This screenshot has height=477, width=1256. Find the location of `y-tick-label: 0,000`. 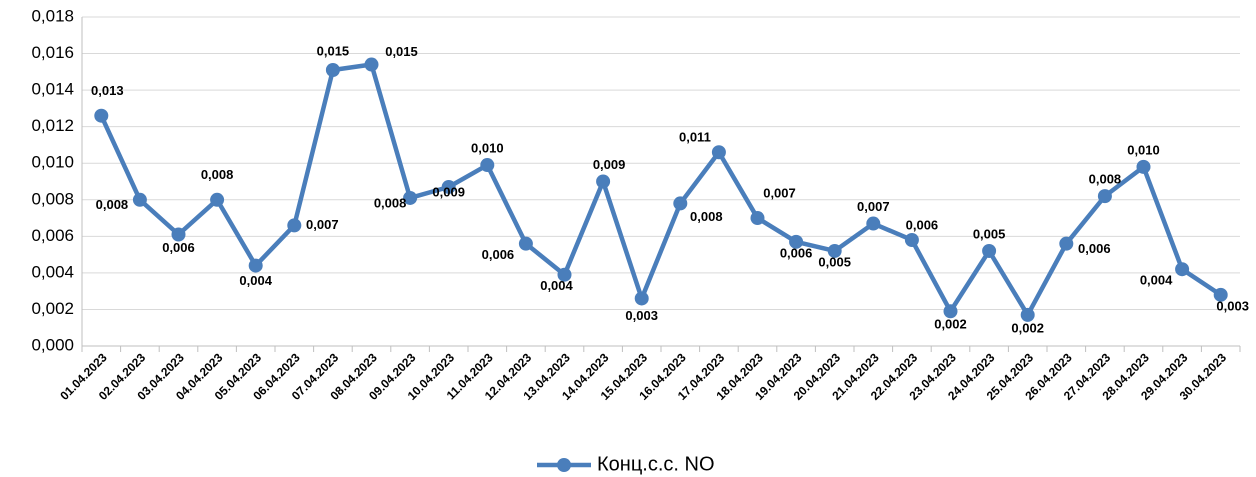

y-tick-label: 0,000 is located at coordinates (52, 344).